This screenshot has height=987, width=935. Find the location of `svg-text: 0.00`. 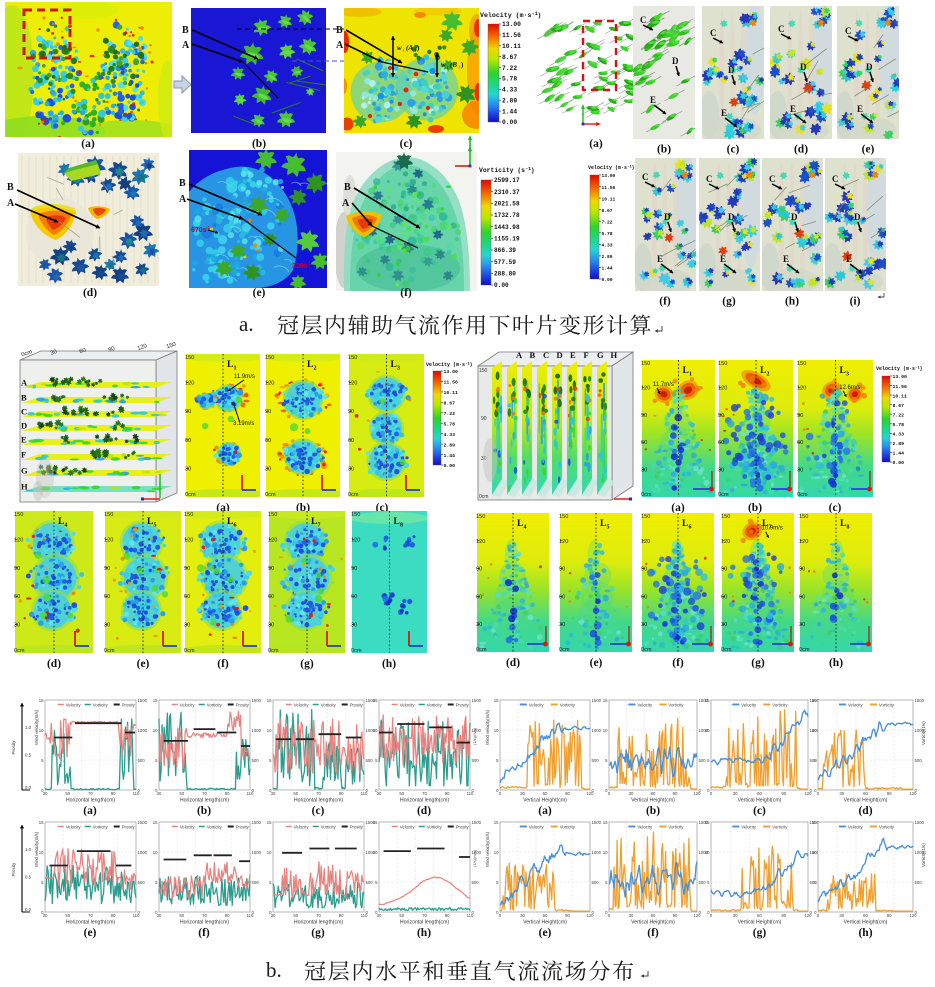

svg-text: 0.00 is located at coordinates (509, 122).